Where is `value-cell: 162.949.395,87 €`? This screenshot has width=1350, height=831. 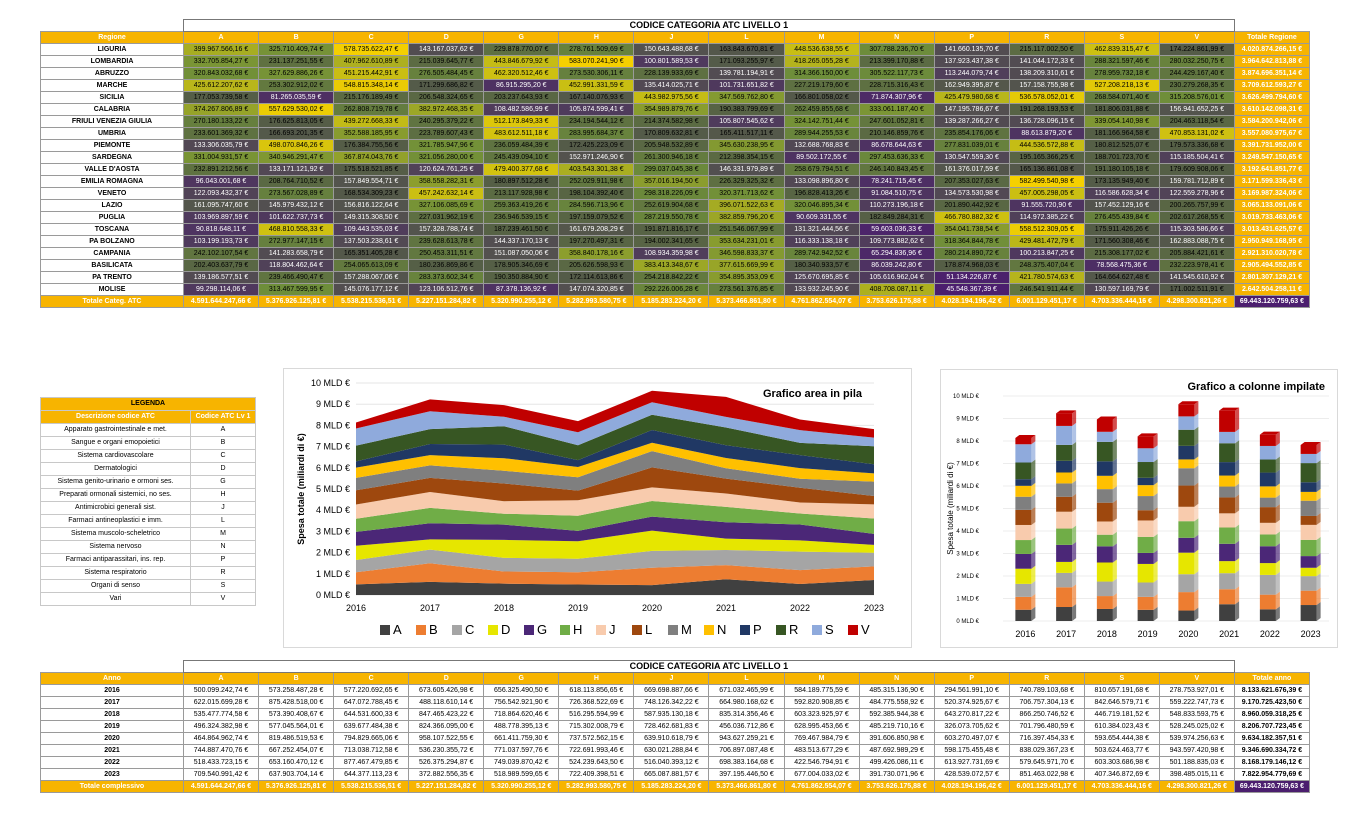
value-cell: 162.949.395,87 € is located at coordinates (971, 85).